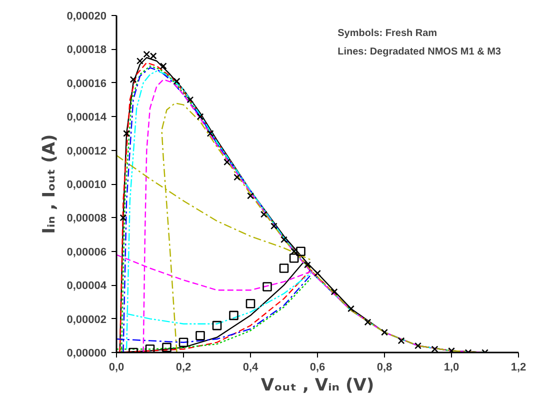  Describe the element at coordinates (318, 368) in the screenshot. I see `x-tick-label: 0,6` at that location.